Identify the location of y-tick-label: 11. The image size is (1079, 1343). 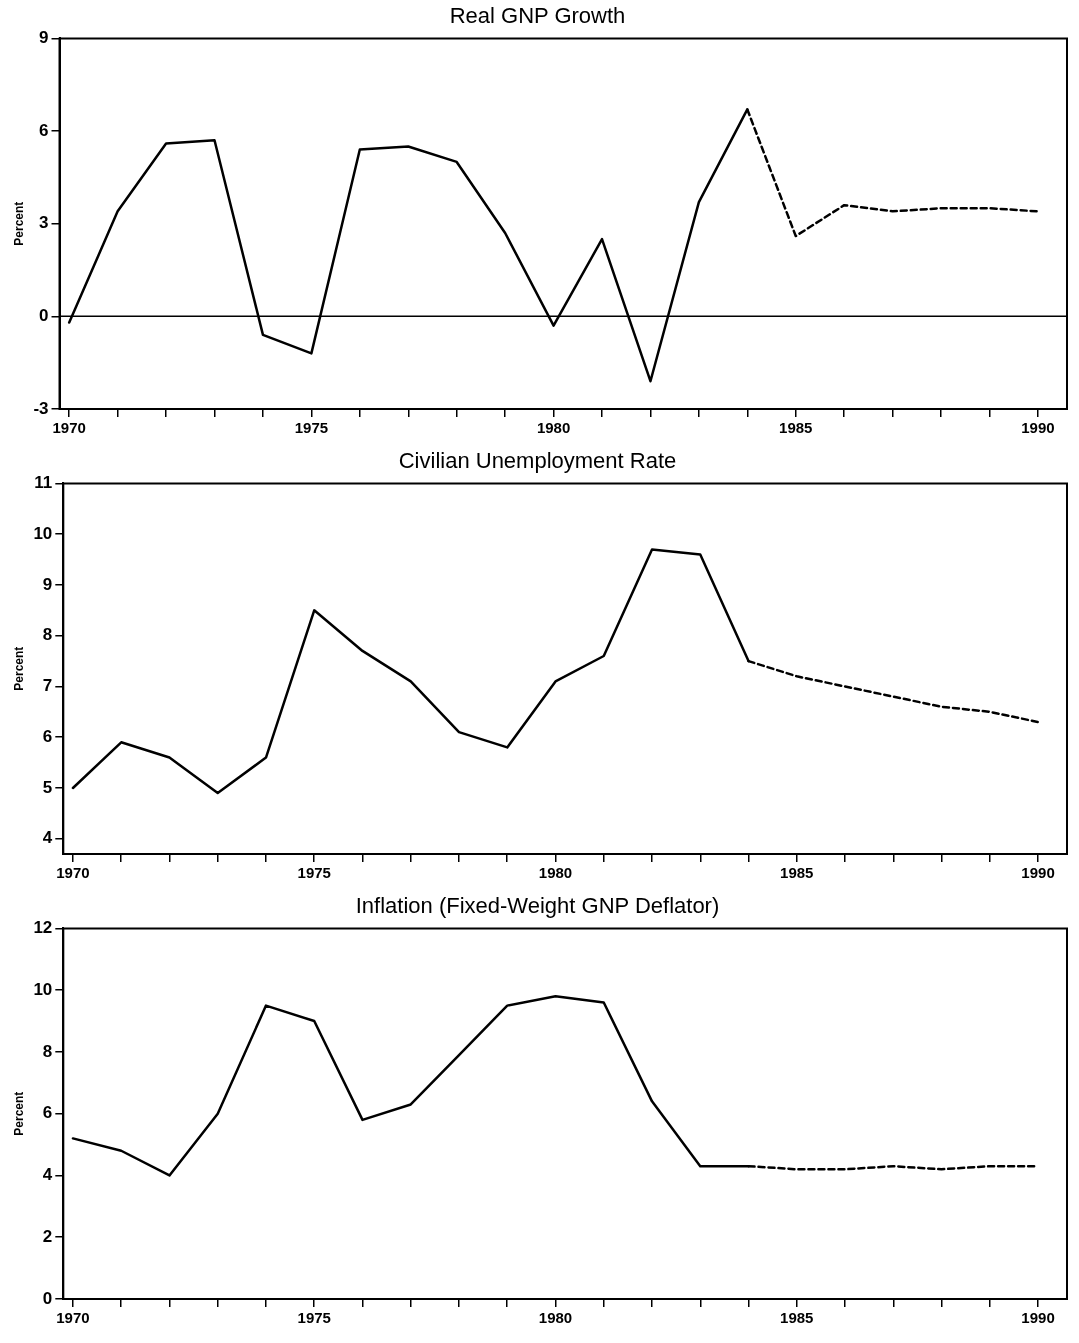
(43, 483).